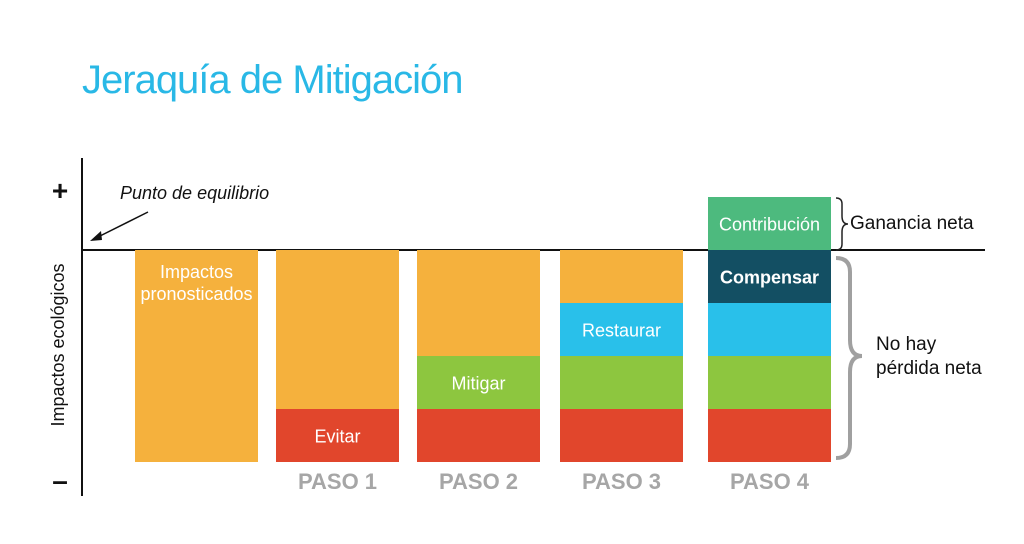 The width and height of the screenshot is (1024, 544). What do you see at coordinates (912, 223) in the screenshot?
I see `net-gain-label: Ganancia neta` at bounding box center [912, 223].